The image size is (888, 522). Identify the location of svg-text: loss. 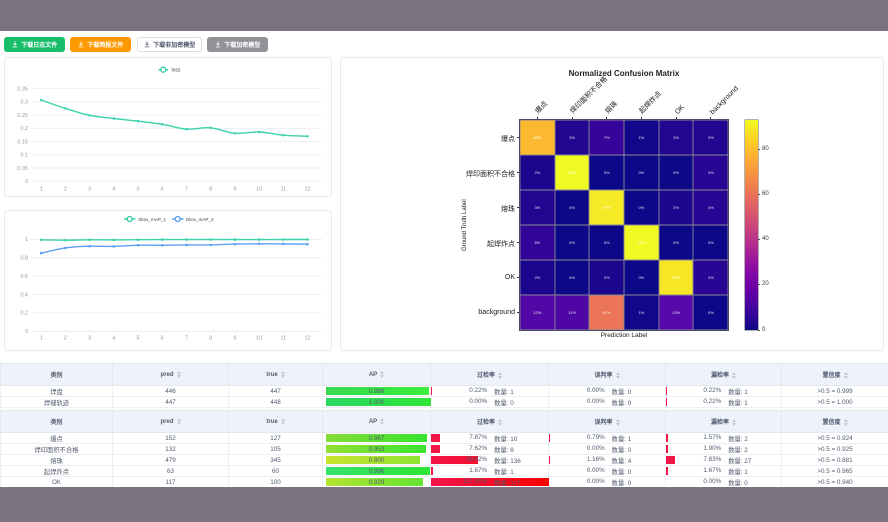
(176, 71).